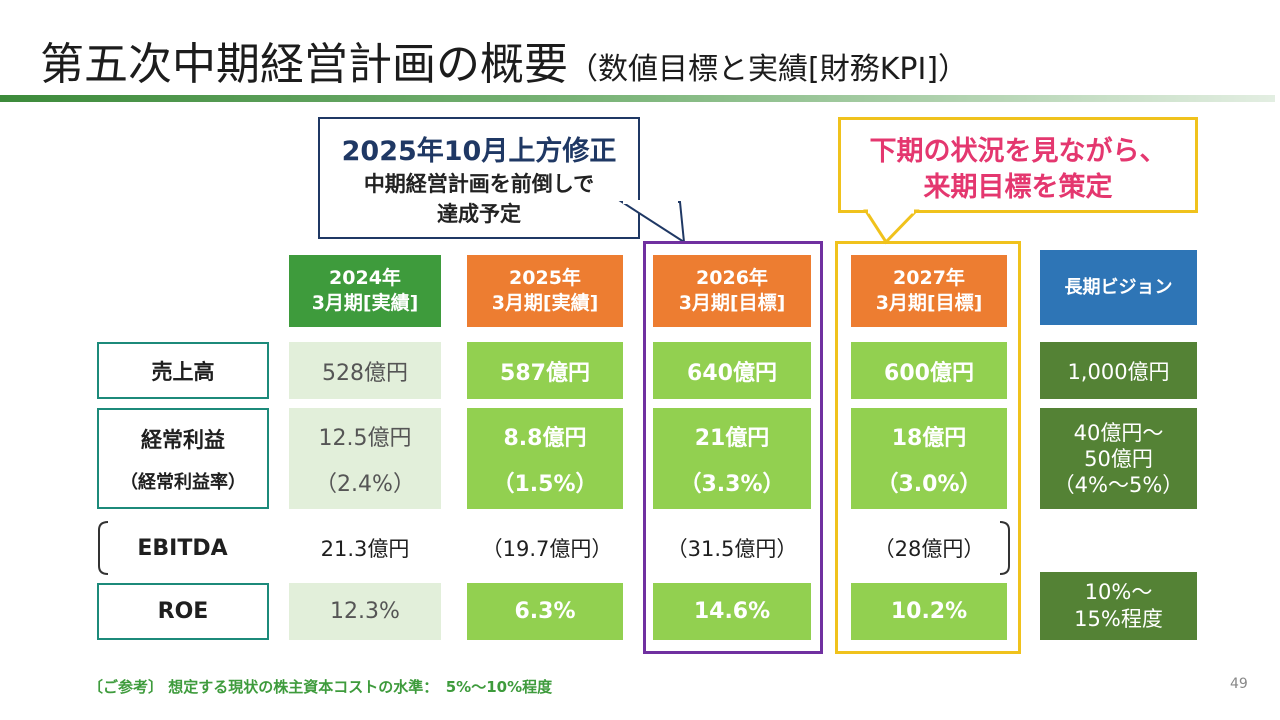 This screenshot has height=720, width=1280. Describe the element at coordinates (1239, 684) in the screenshot. I see `page-number: 49` at that location.